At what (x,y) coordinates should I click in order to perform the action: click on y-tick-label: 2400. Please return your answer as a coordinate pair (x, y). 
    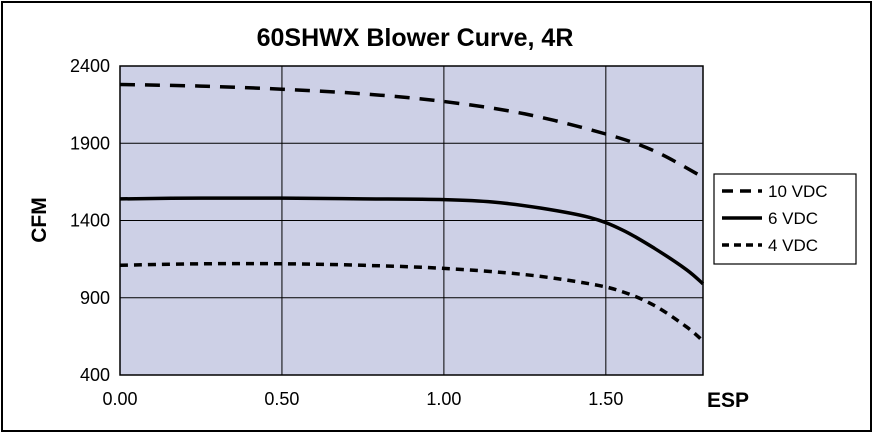
    Looking at the image, I should click on (90, 66).